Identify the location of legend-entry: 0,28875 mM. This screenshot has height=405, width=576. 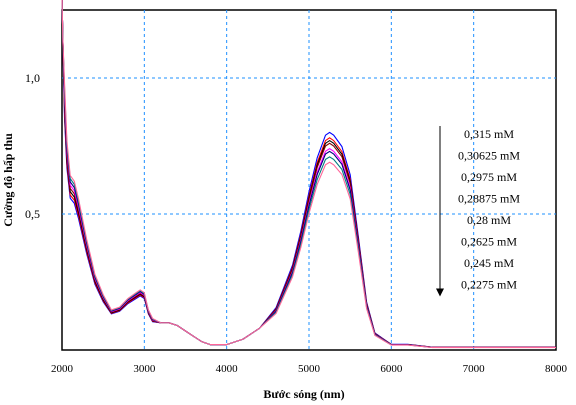
(489, 199).